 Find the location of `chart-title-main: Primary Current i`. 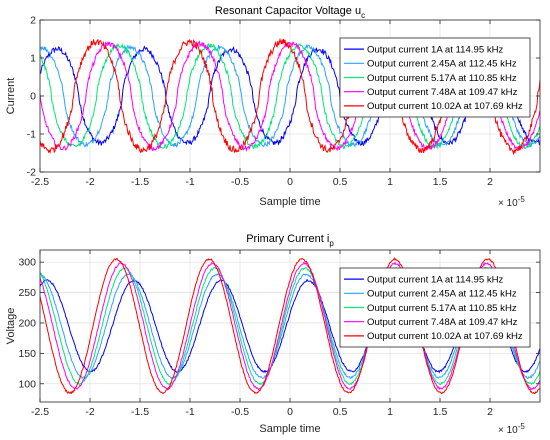

chart-title-main: Primary Current i is located at coordinates (287, 239).